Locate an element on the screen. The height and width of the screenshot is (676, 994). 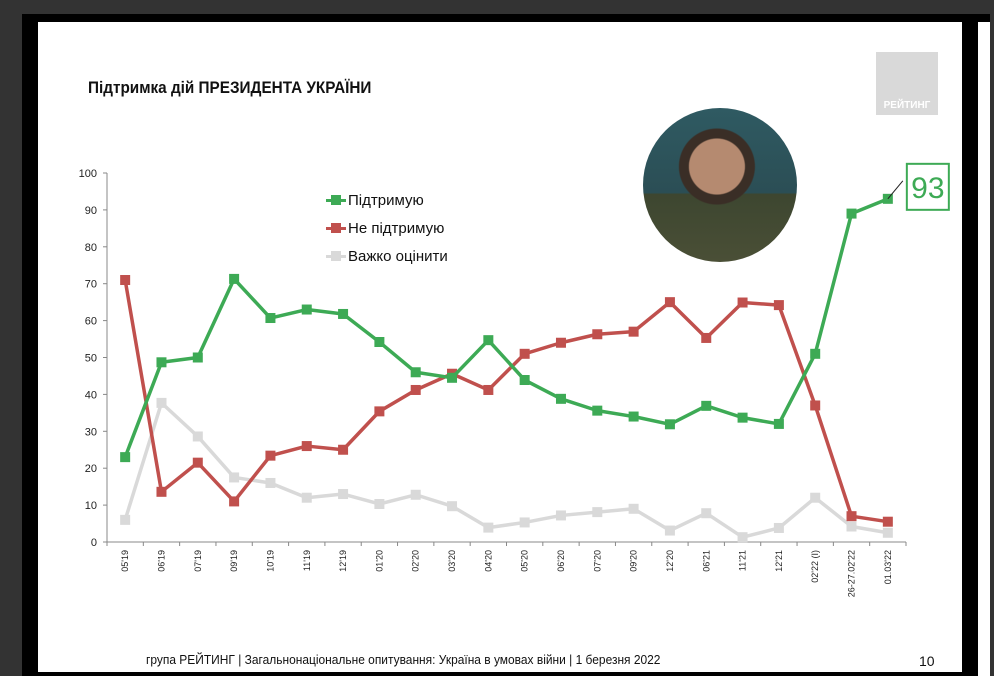
x-tick-label: 12'21 is located at coordinates (779, 561).